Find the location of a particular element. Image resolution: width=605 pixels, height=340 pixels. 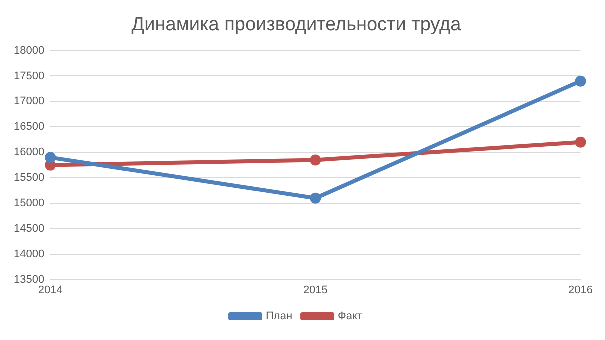

legend-label: Факт is located at coordinates (350, 316).